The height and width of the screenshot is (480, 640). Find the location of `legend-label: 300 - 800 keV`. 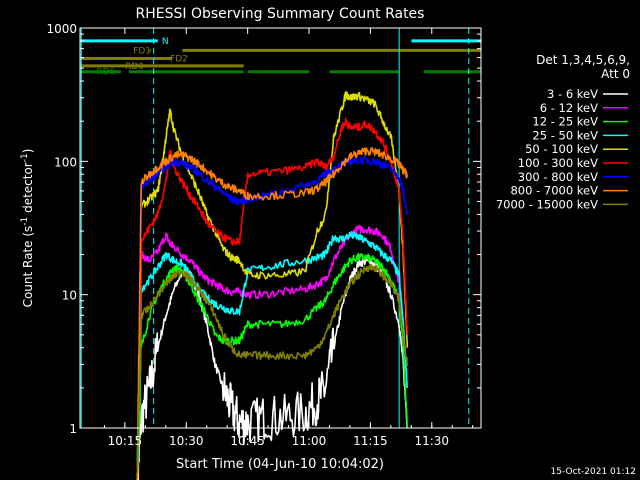

legend-label: 300 - 800 keV is located at coordinates (558, 177).